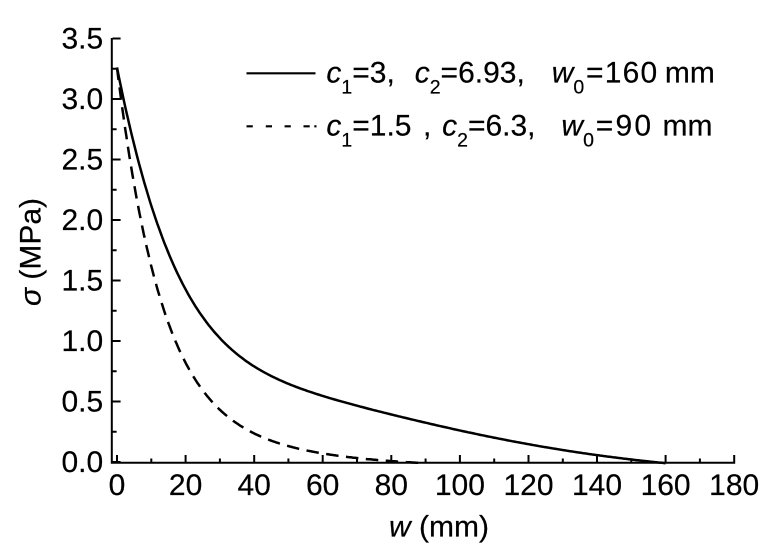 The height and width of the screenshot is (552, 783). What do you see at coordinates (625, 126) in the screenshot?
I see `svg-text: =90` at bounding box center [625, 126].